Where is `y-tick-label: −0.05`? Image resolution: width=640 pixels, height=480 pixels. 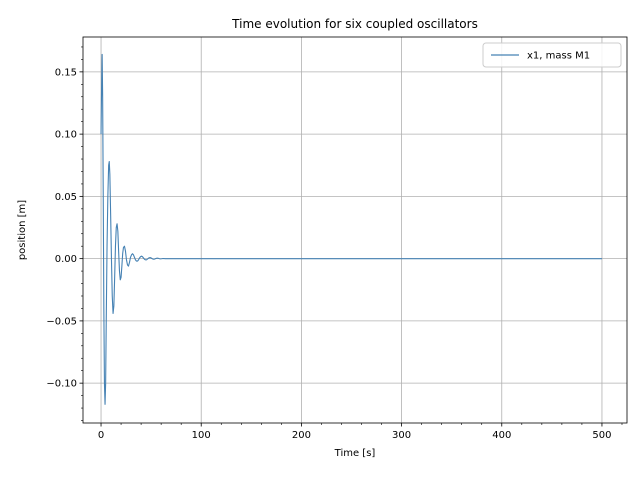
y-tick-label: −0.05 is located at coordinates (61, 321).